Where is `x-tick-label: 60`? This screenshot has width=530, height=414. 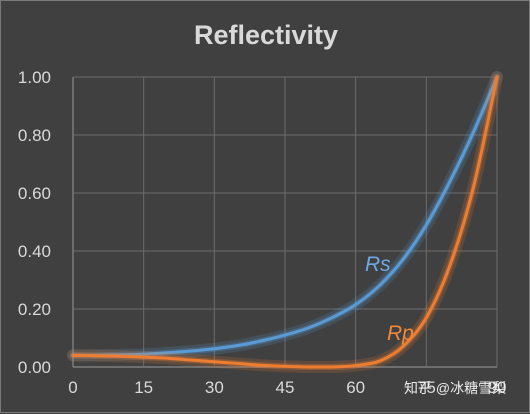
x-tick-label: 60 is located at coordinates (355, 387).